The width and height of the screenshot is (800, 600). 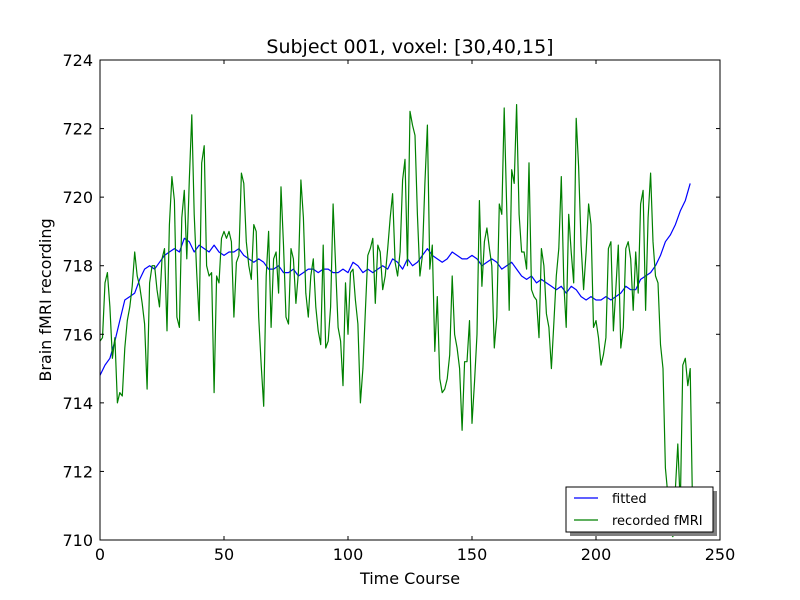 I want to click on x-tick-label: 200, so click(x=596, y=554).